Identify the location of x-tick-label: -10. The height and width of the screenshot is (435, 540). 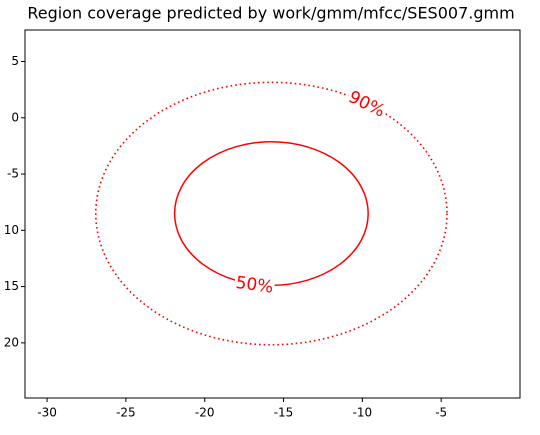
(363, 413).